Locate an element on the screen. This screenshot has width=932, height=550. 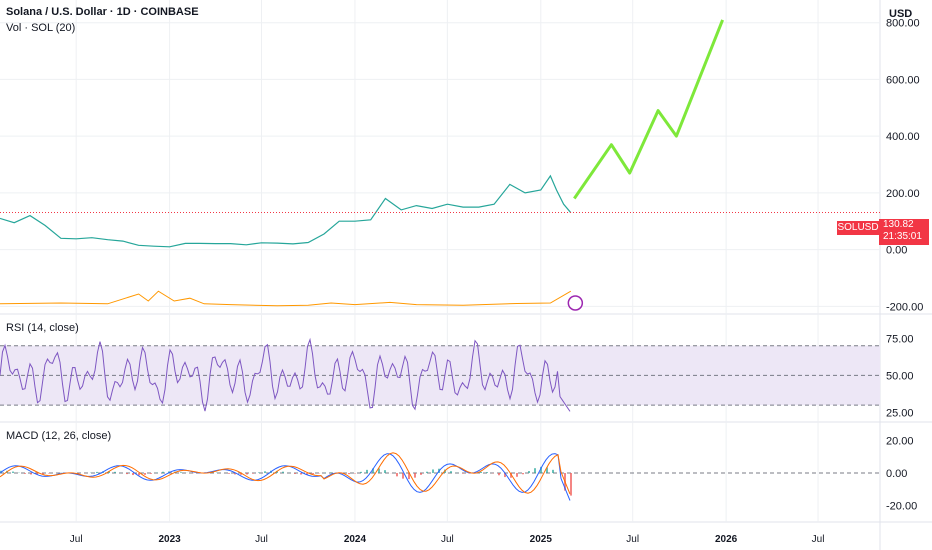
price-series-line is located at coordinates (286, 211).